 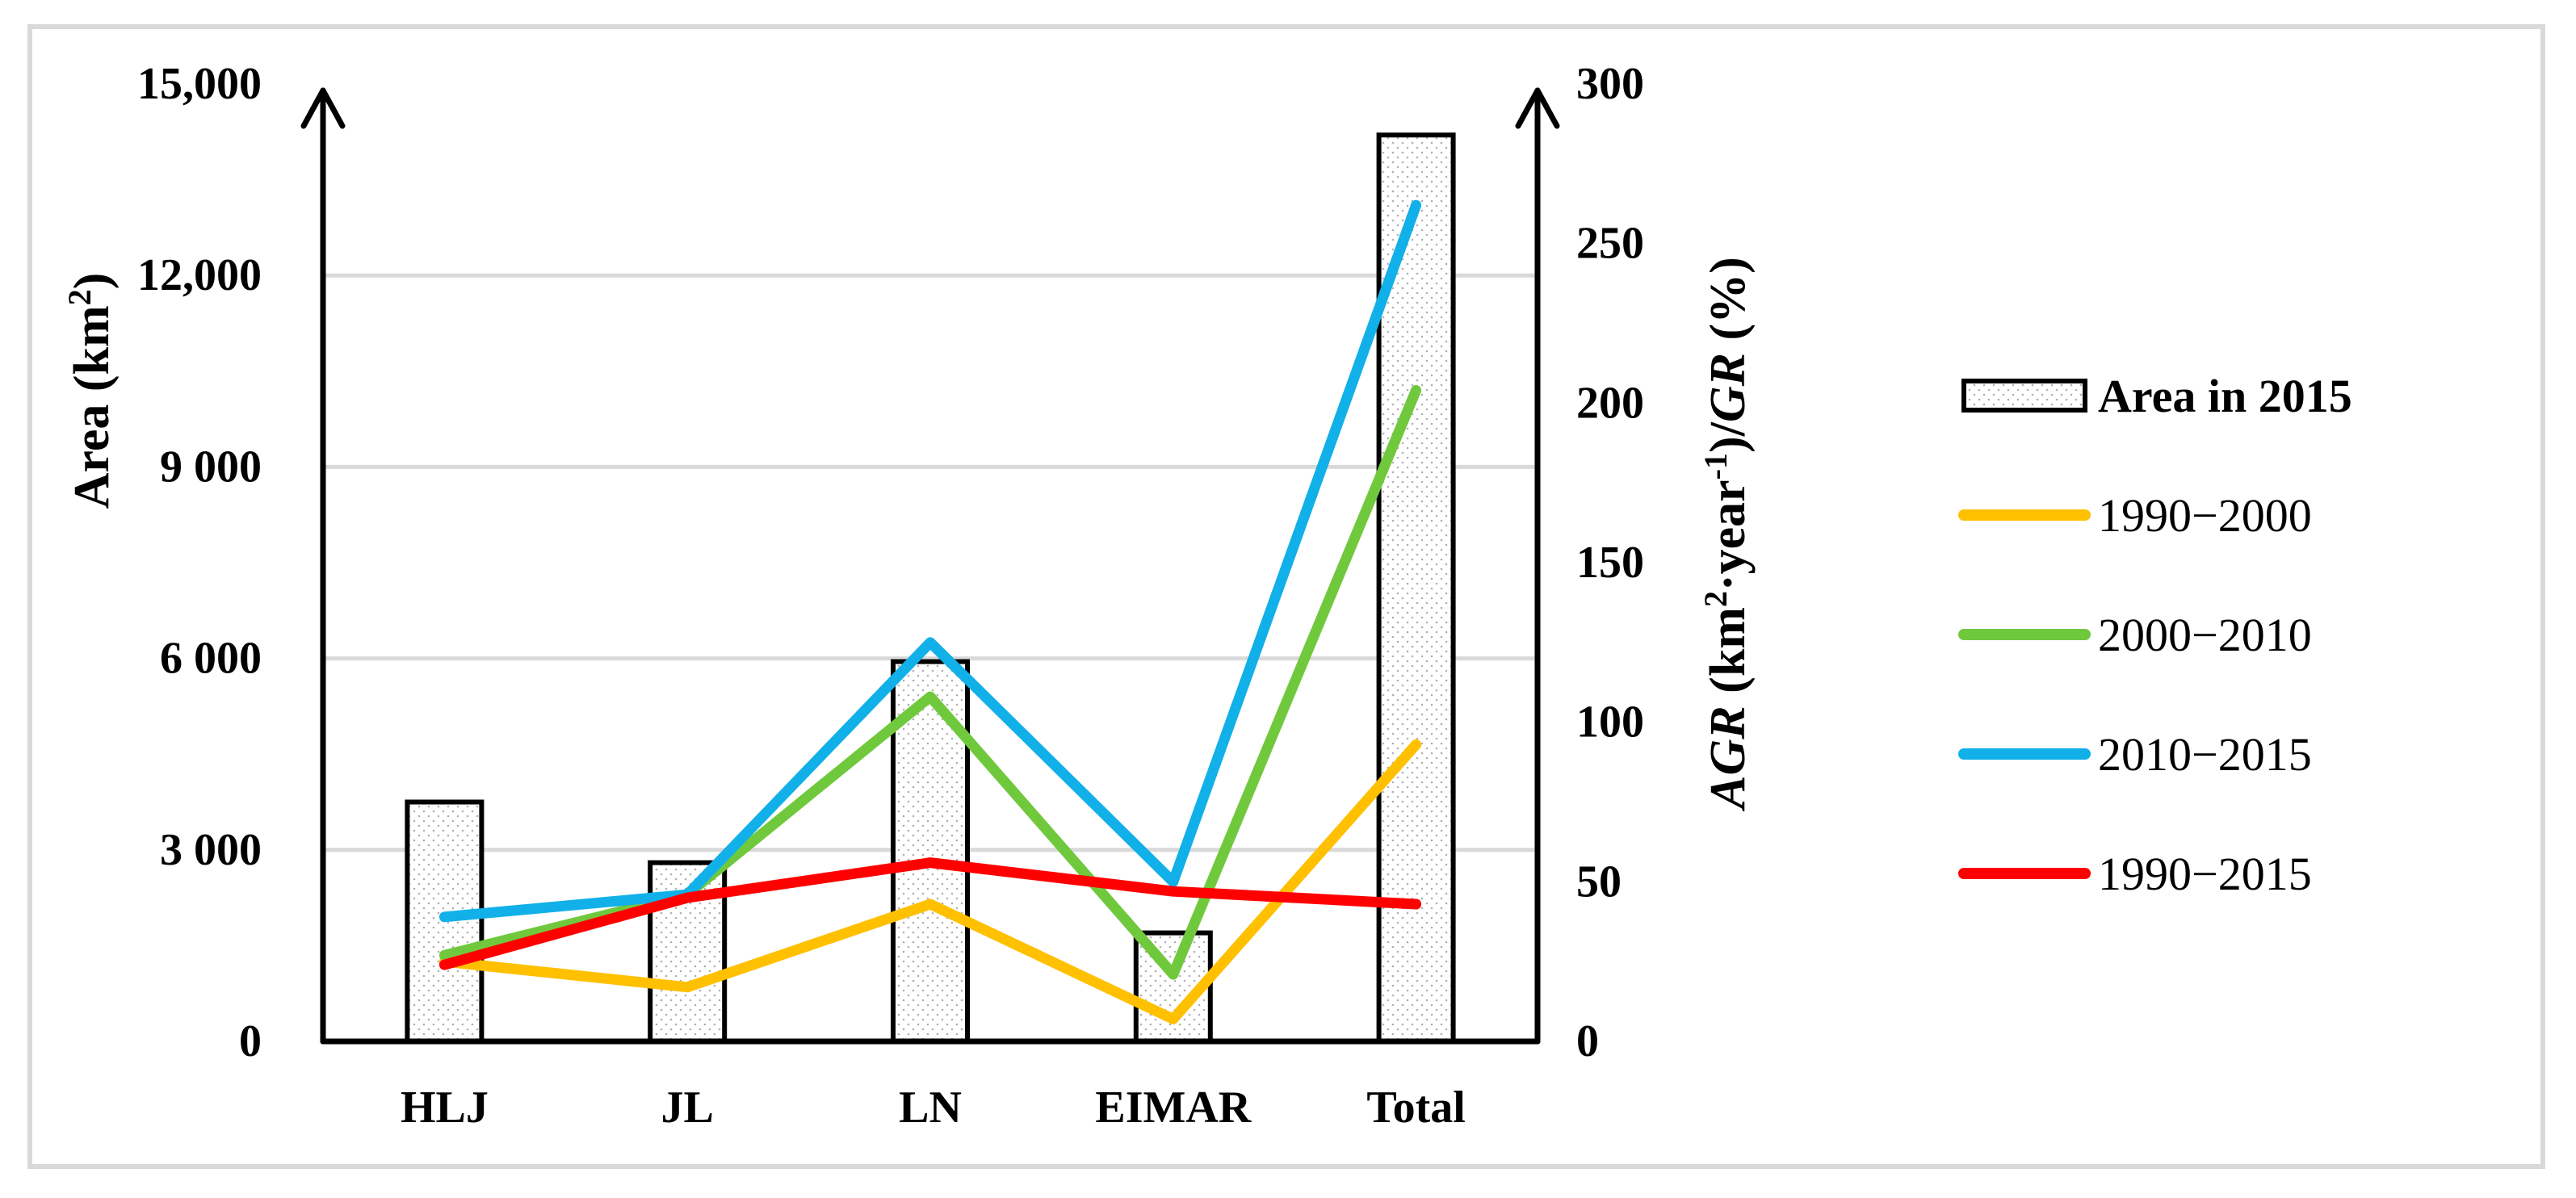 I want to click on legend-label-line: 2000−2010, so click(x=2205, y=635).